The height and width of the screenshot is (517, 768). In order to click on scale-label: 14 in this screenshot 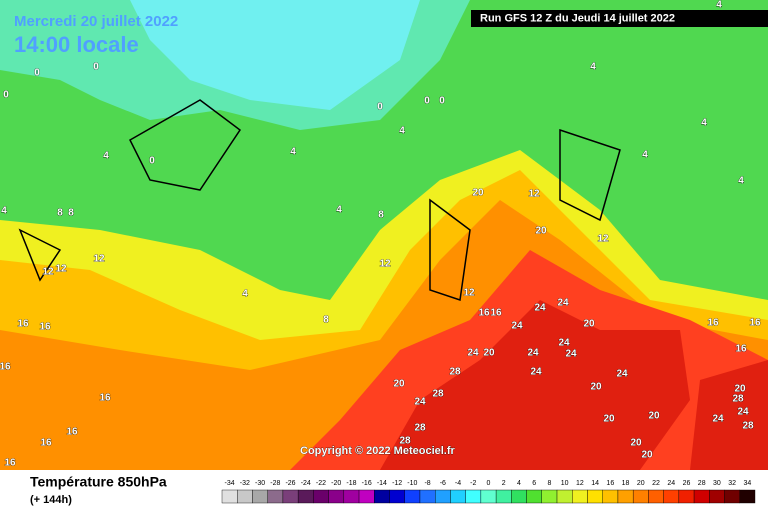, I will do `click(595, 483)`.